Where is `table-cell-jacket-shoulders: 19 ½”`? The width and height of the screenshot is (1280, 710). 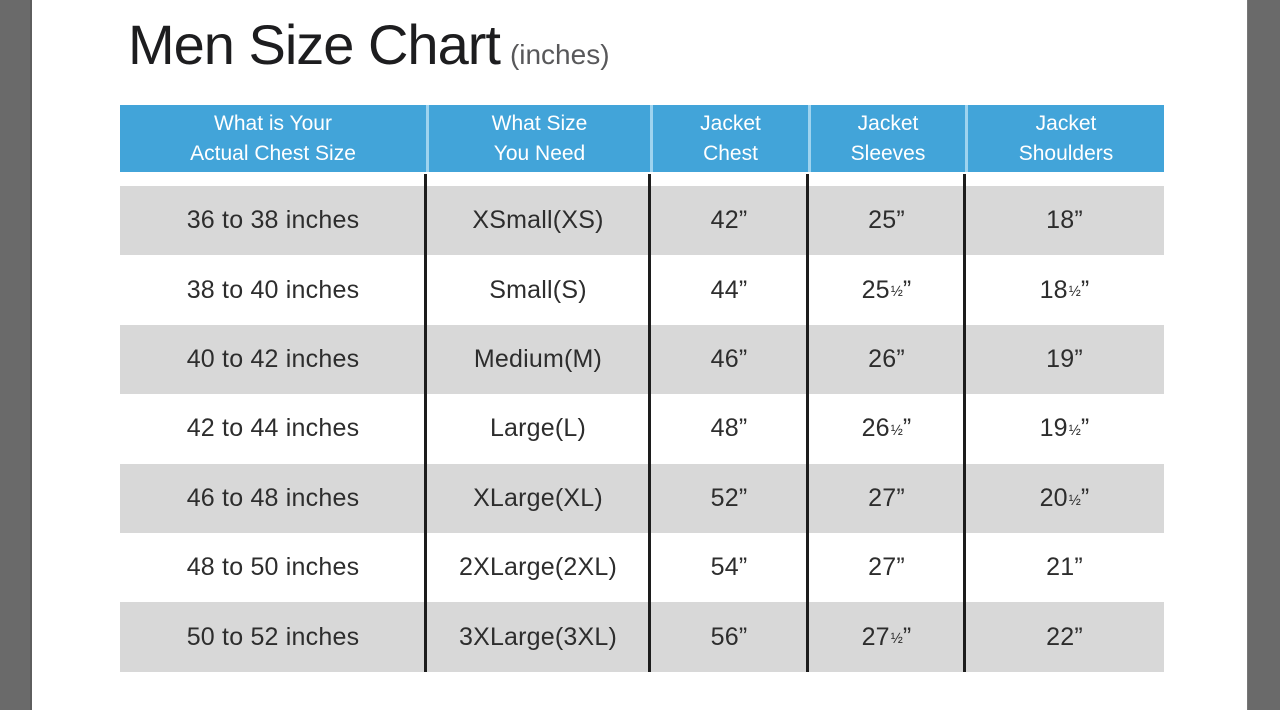 table-cell-jacket-shoulders: 19 ½” is located at coordinates (1064, 428).